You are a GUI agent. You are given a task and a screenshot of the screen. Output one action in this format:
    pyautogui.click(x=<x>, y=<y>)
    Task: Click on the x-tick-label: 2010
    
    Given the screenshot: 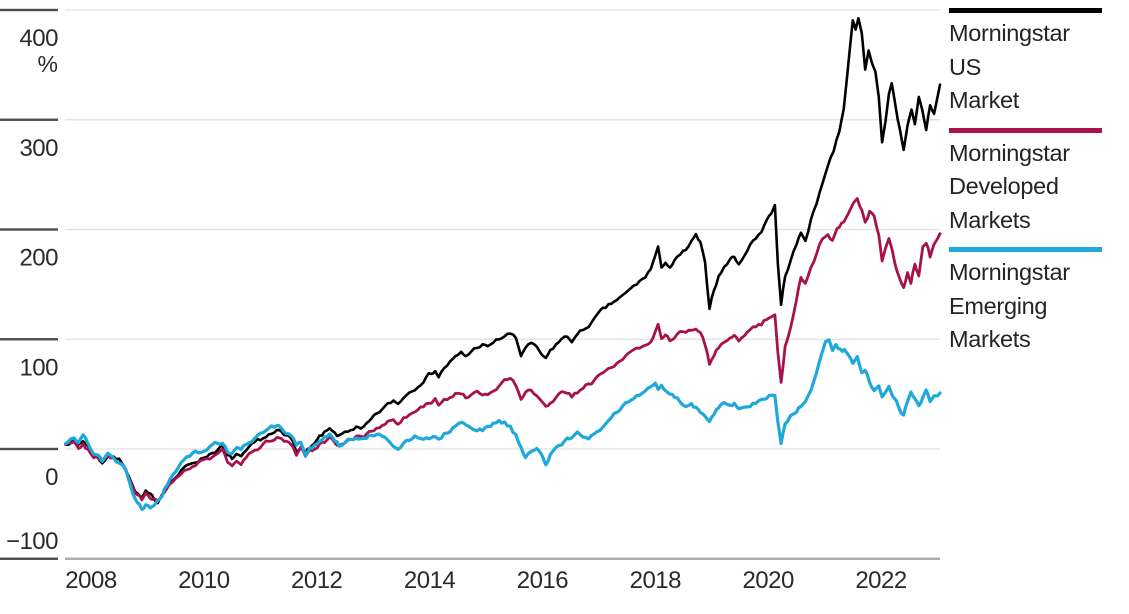 What is the action you would take?
    pyautogui.click(x=204, y=580)
    